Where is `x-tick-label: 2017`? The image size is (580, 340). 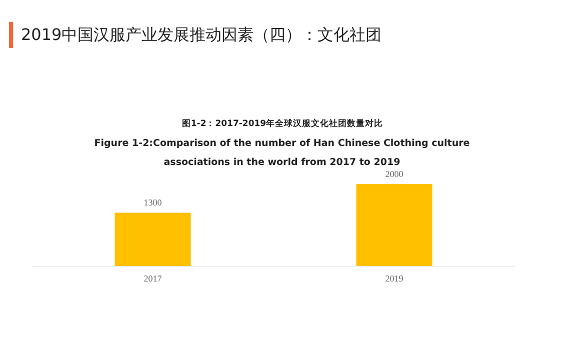 x-tick-label: 2017 is located at coordinates (153, 279).